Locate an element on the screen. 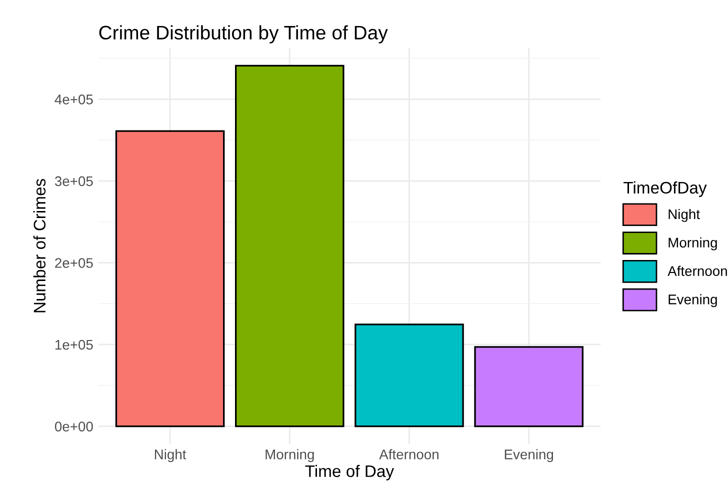  legend-label: Afternoon is located at coordinates (697, 271).